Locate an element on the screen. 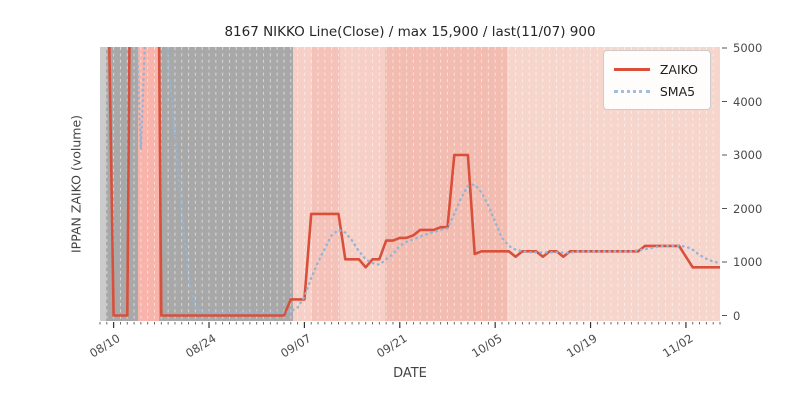 Image resolution: width=800 pixels, height=400 pixels. y-tick-label: 2000 is located at coordinates (748, 208).